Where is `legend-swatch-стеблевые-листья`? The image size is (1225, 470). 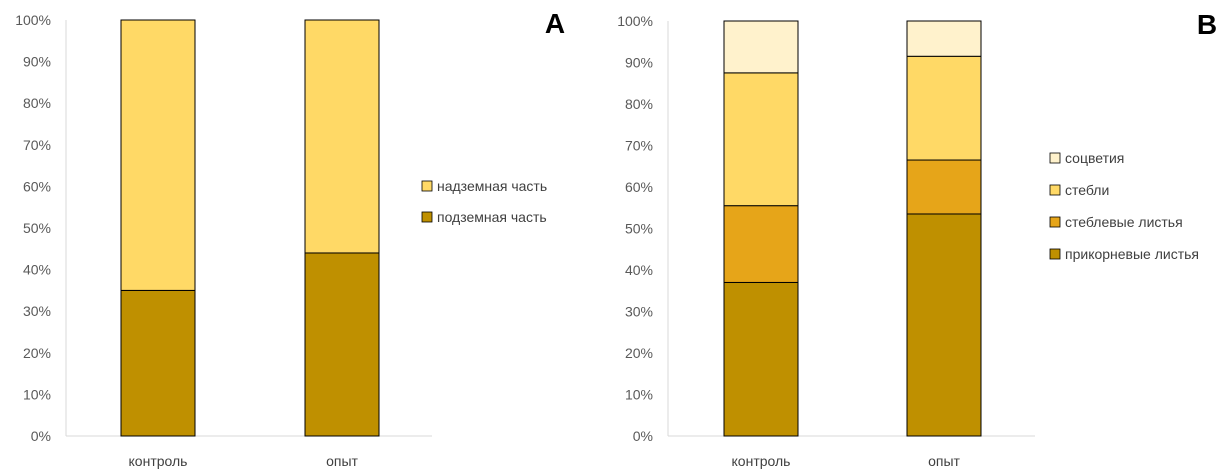 legend-swatch-стеблевые-листья is located at coordinates (1055, 222).